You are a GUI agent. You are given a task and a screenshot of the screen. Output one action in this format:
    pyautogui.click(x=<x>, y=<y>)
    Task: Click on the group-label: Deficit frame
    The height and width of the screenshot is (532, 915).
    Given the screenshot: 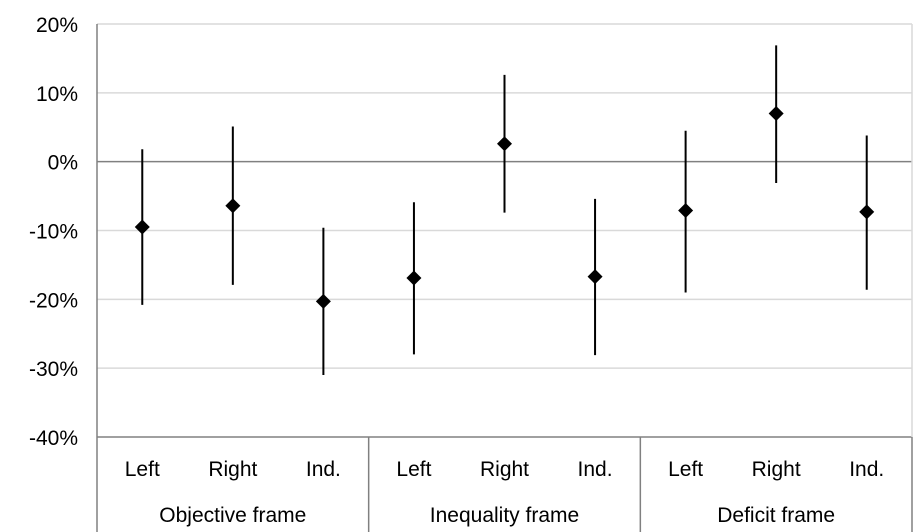 What is the action you would take?
    pyautogui.click(x=776, y=515)
    